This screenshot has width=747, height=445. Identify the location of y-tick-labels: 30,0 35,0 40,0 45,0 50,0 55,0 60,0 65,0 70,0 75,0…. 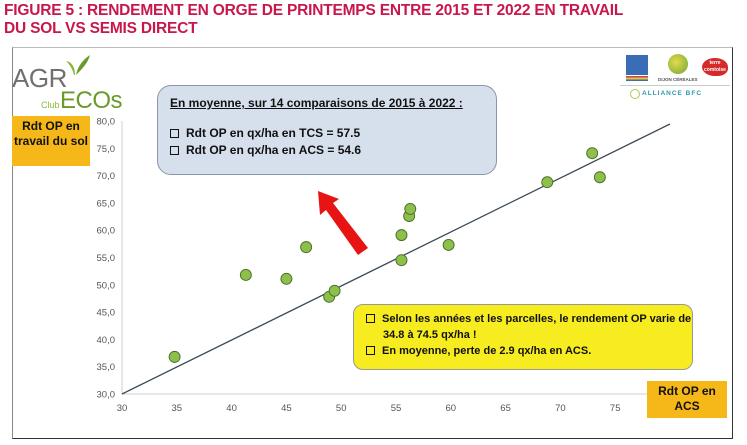
(106, 259).